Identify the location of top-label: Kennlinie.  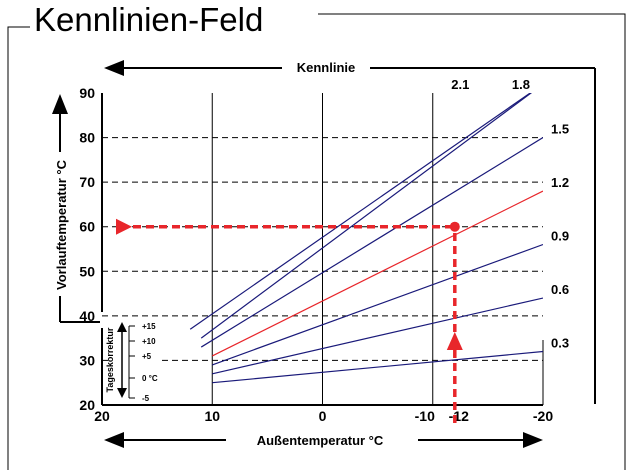
(326, 67).